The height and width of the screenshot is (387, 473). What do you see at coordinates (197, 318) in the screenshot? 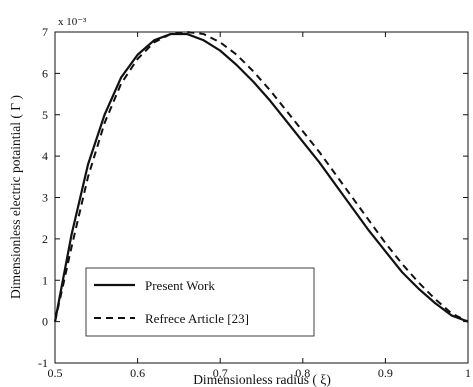
I see `legend-label-reference-article: Refrece Article [23]` at bounding box center [197, 318].